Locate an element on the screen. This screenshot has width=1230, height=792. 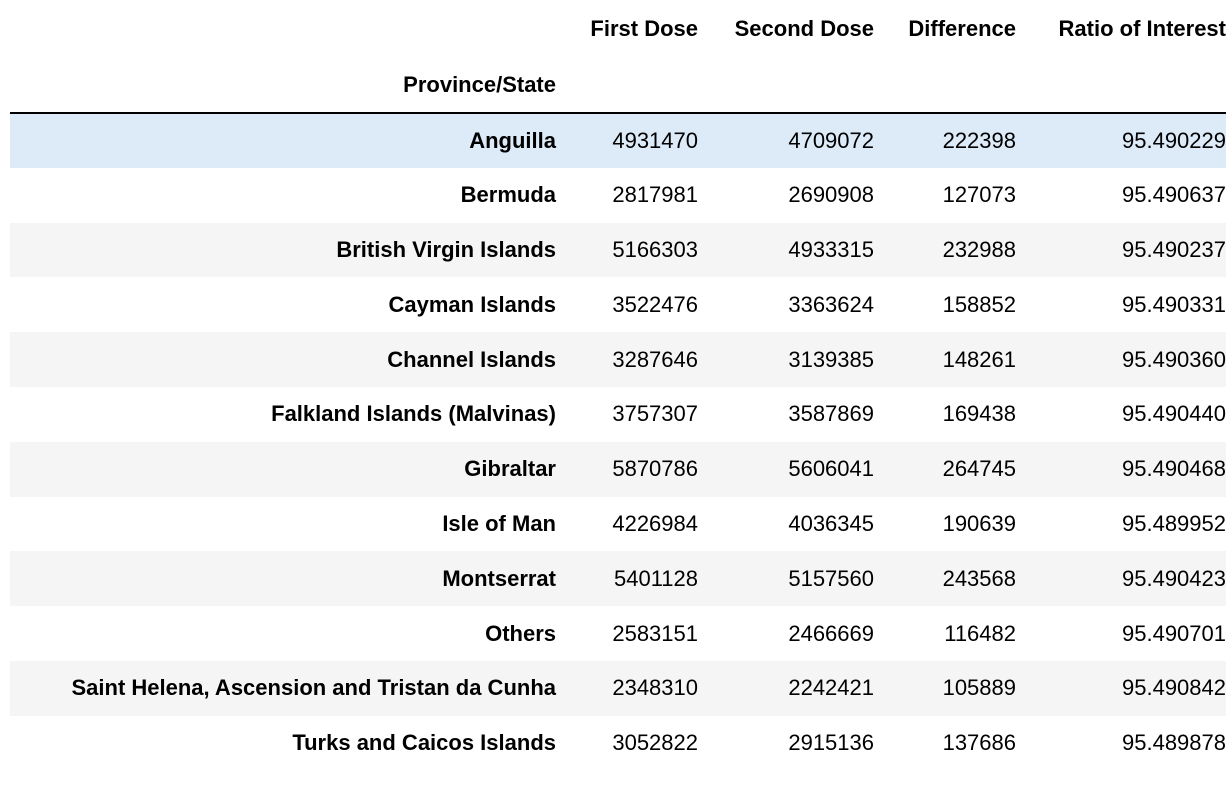
row-label: Falkland Islands (Malvinas) is located at coordinates (413, 414).